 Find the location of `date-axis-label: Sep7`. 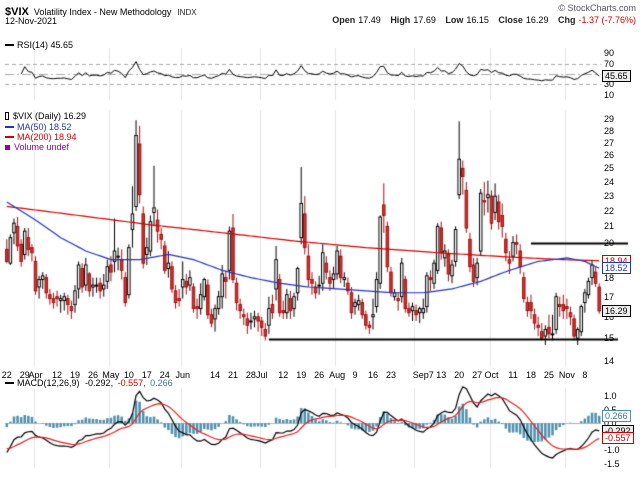

date-axis-label: Sep7 is located at coordinates (423, 375).